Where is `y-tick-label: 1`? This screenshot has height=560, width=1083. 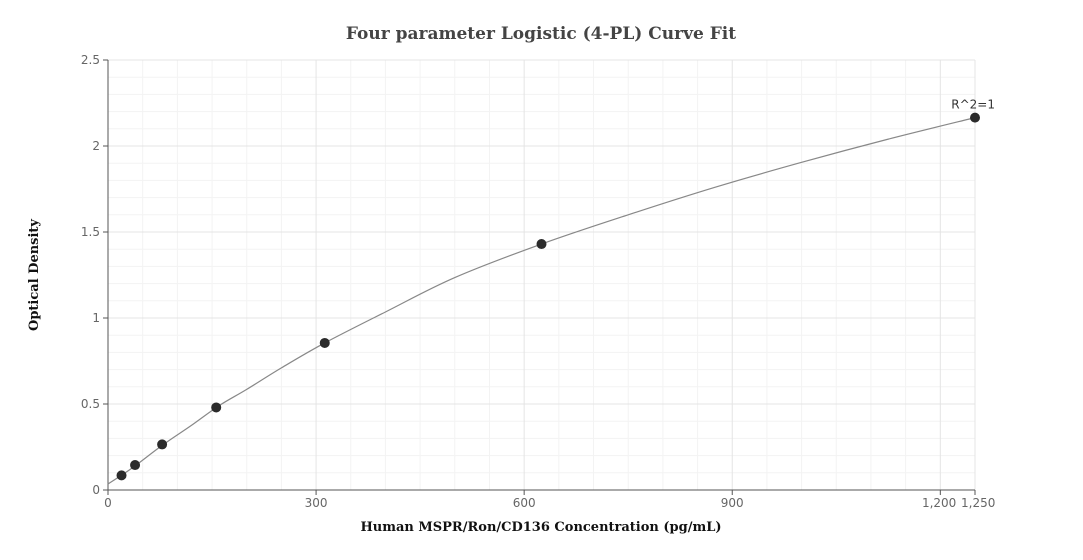 y-tick-label: 1 is located at coordinates (96, 318).